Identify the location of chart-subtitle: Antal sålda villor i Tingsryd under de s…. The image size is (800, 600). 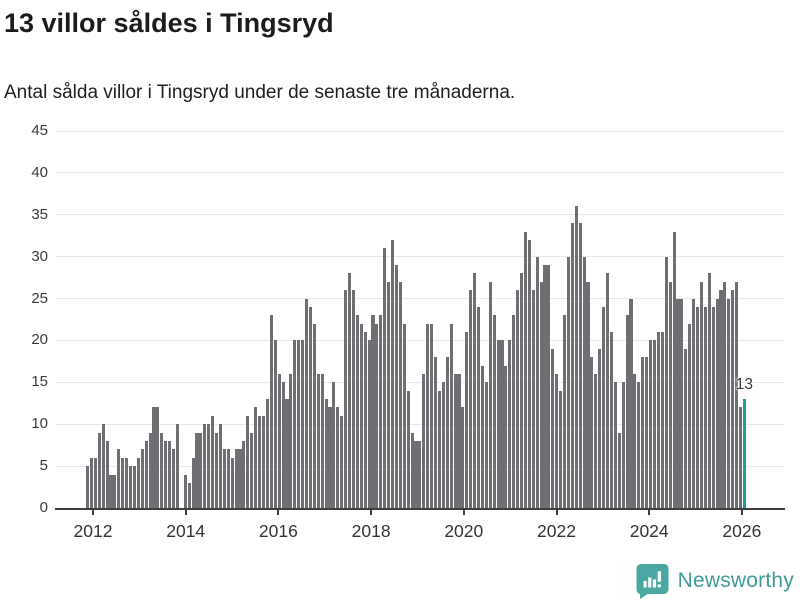
(260, 92).